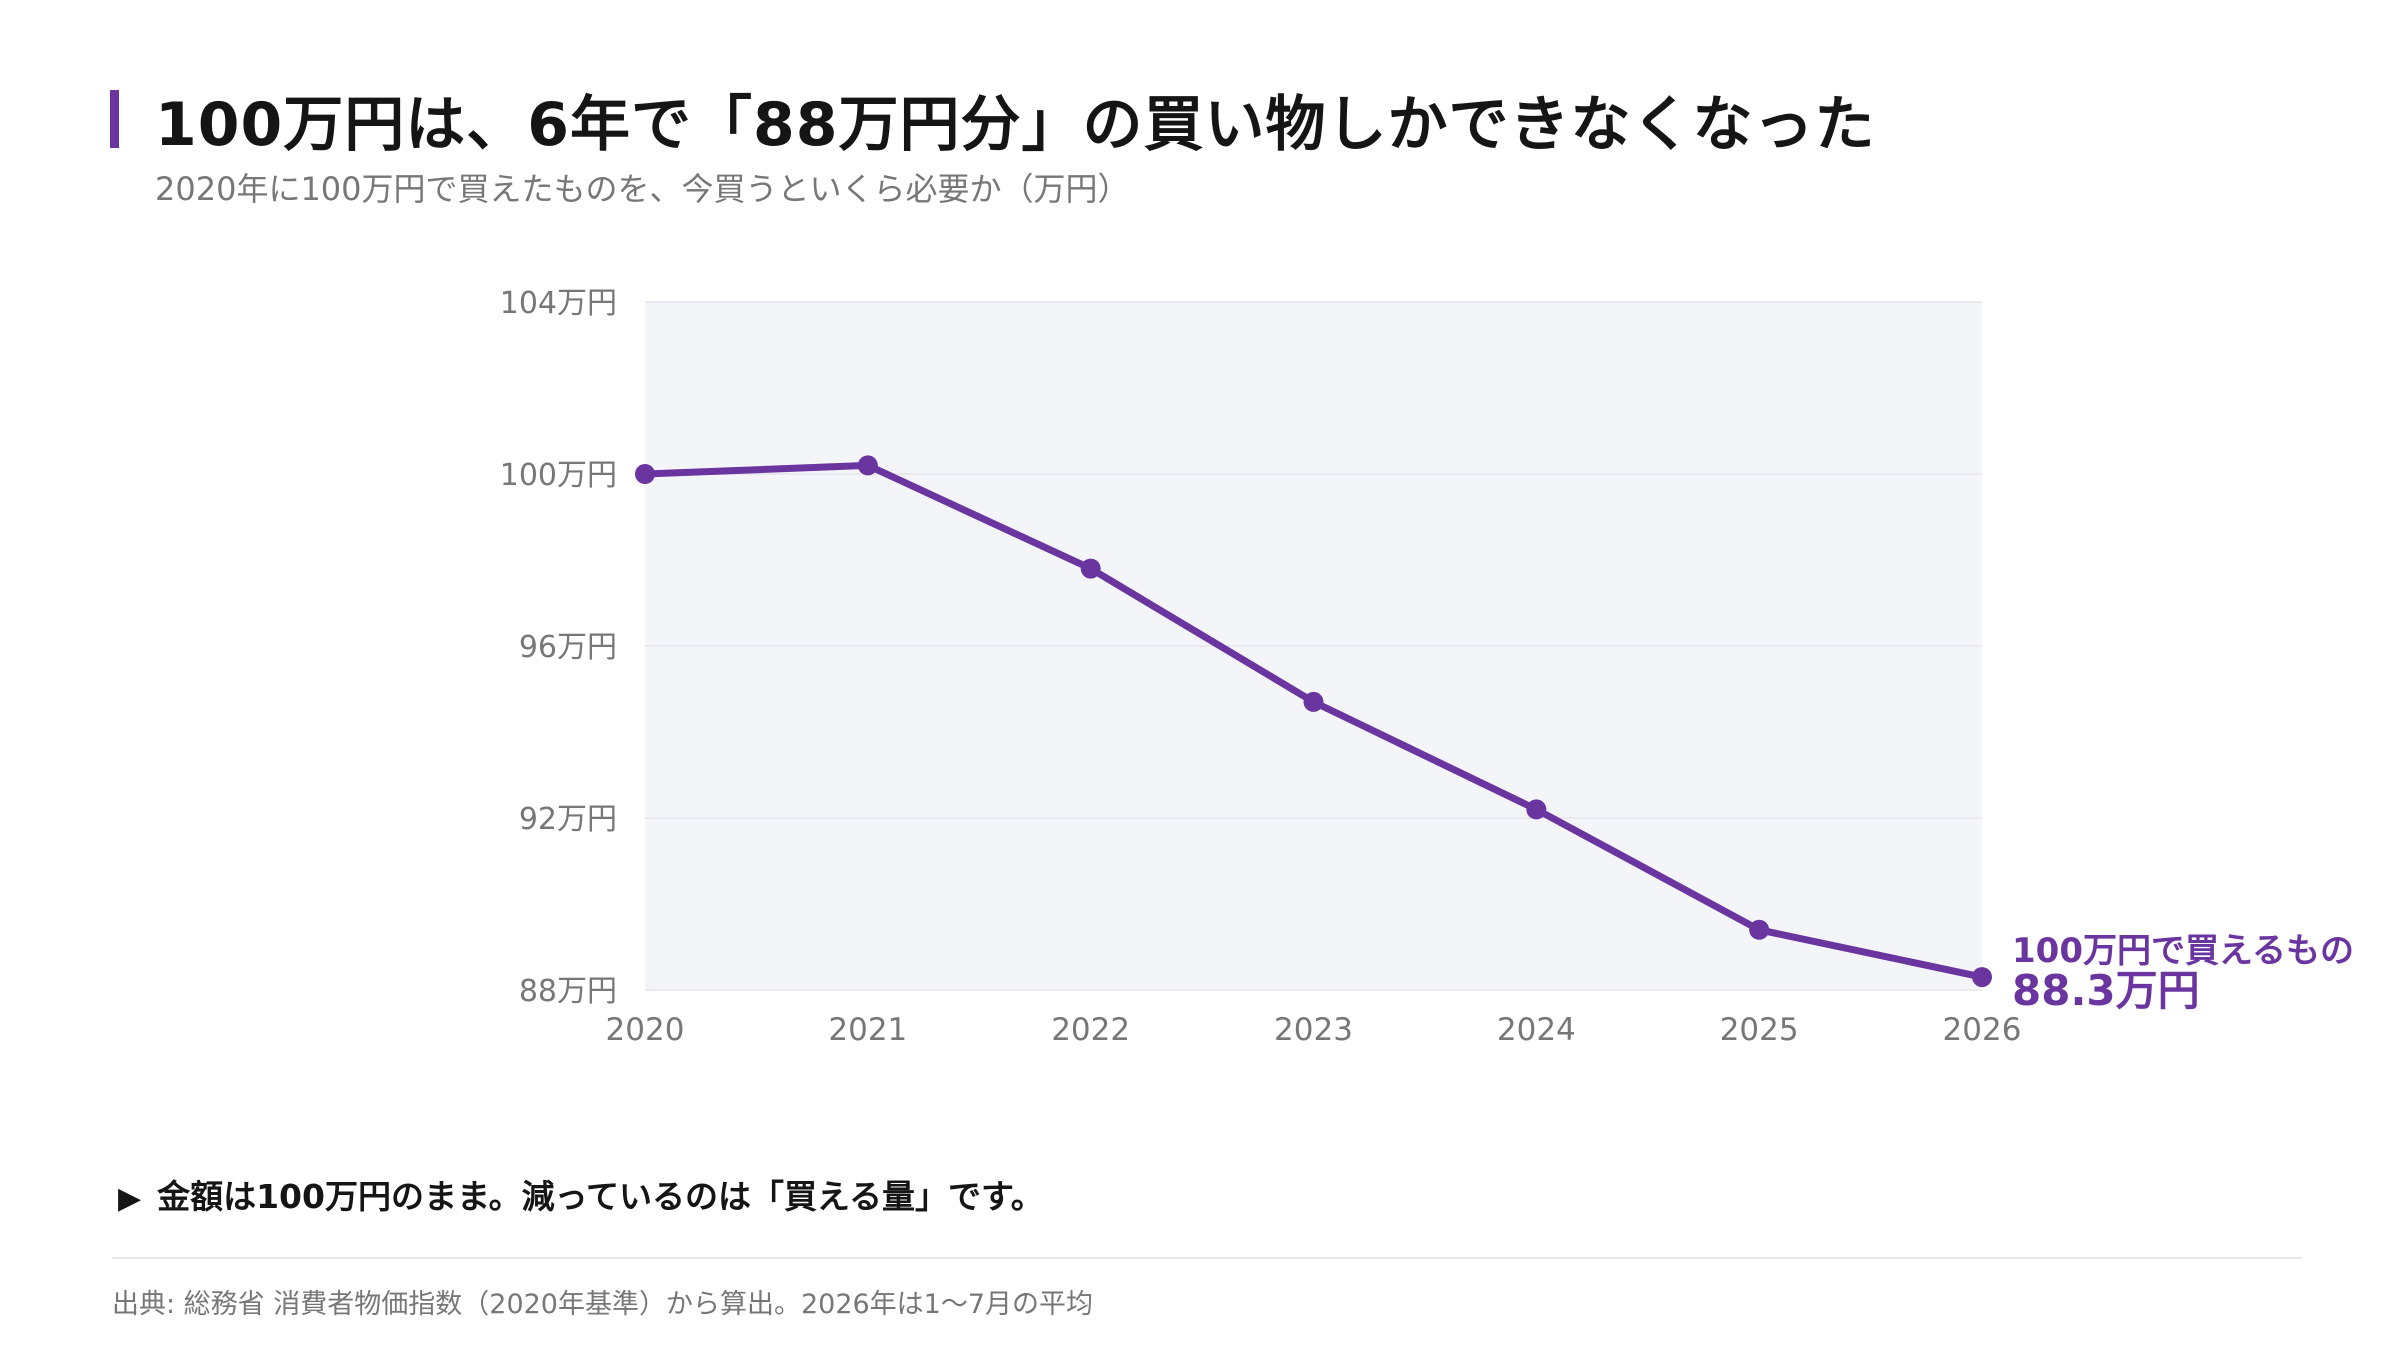 Image resolution: width=2400 pixels, height=1350 pixels. Describe the element at coordinates (1090, 1030) in the screenshot. I see `x-tick-label: 2022` at that location.